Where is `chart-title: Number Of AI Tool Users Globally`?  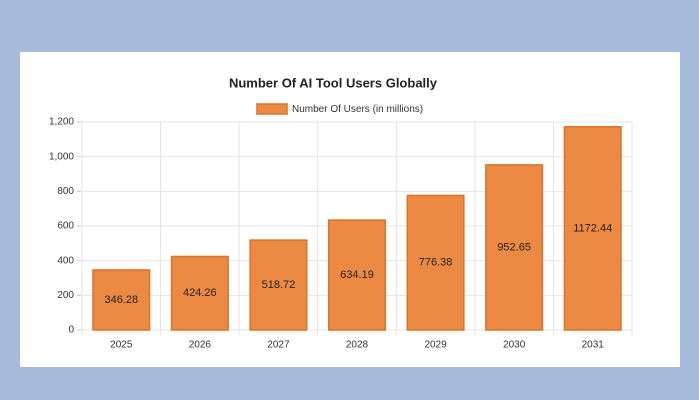 chart-title: Number Of AI Tool Users Globally is located at coordinates (333, 82).